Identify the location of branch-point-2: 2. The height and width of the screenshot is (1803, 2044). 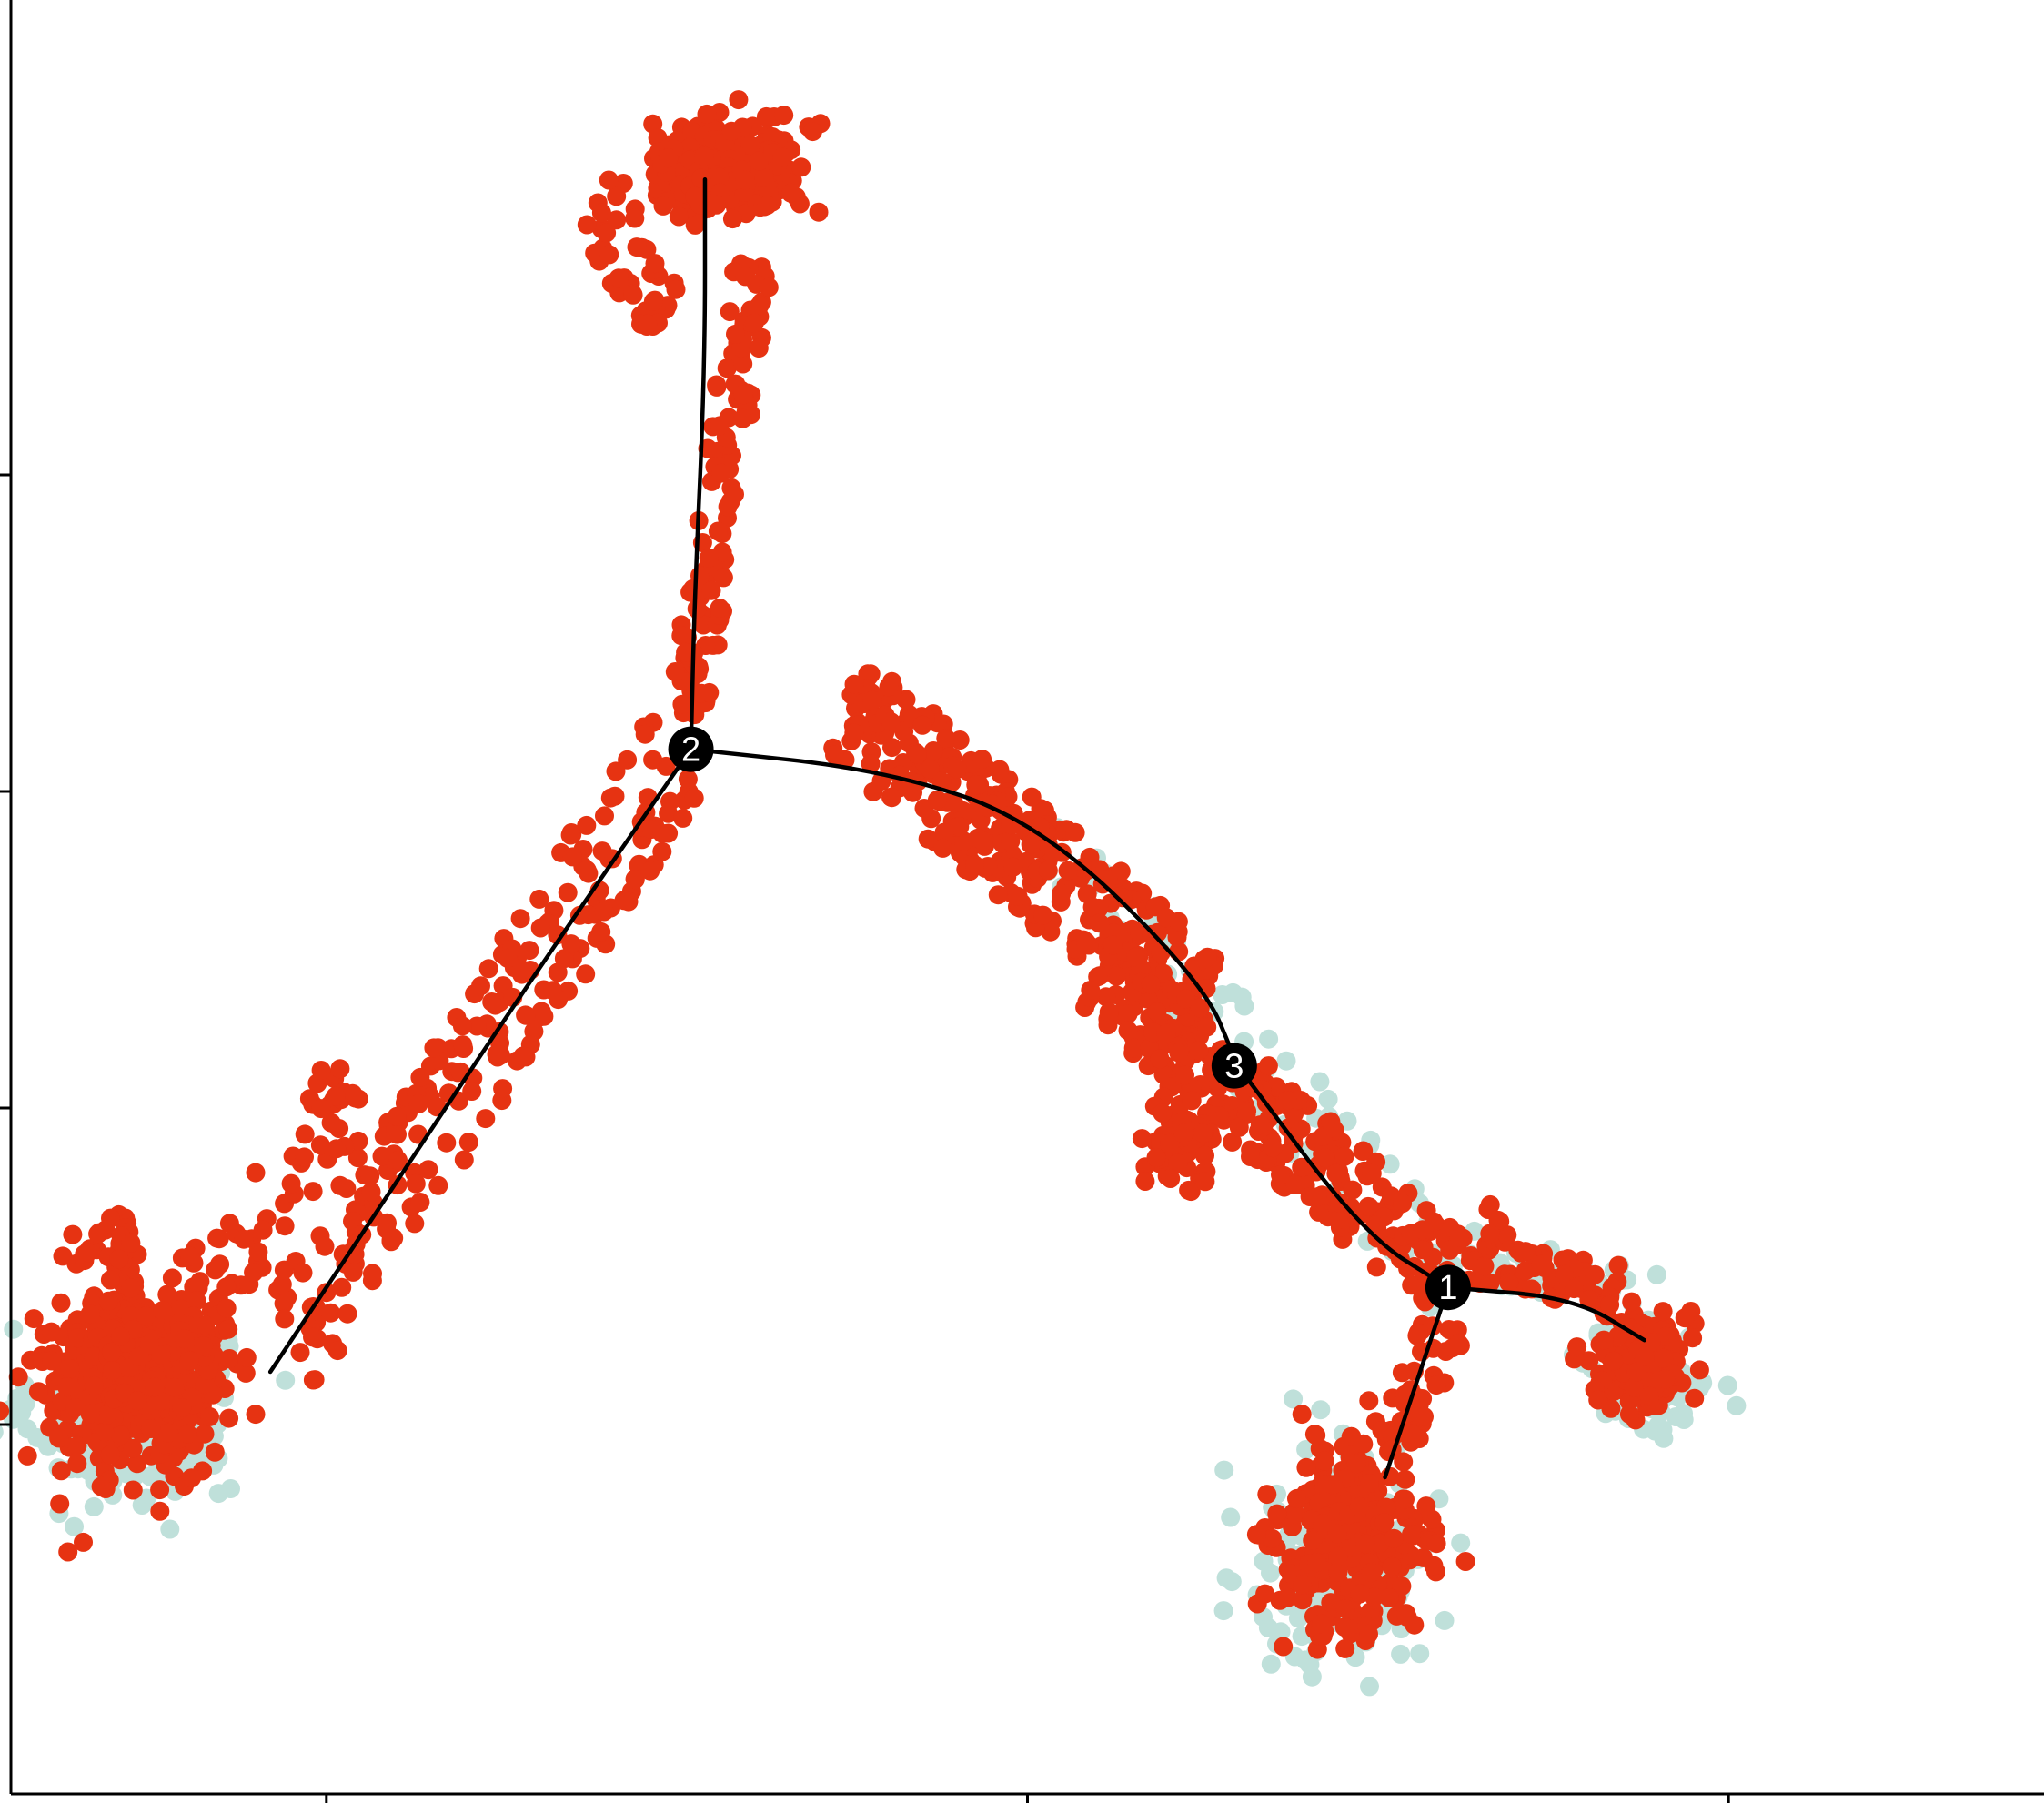
(691, 749).